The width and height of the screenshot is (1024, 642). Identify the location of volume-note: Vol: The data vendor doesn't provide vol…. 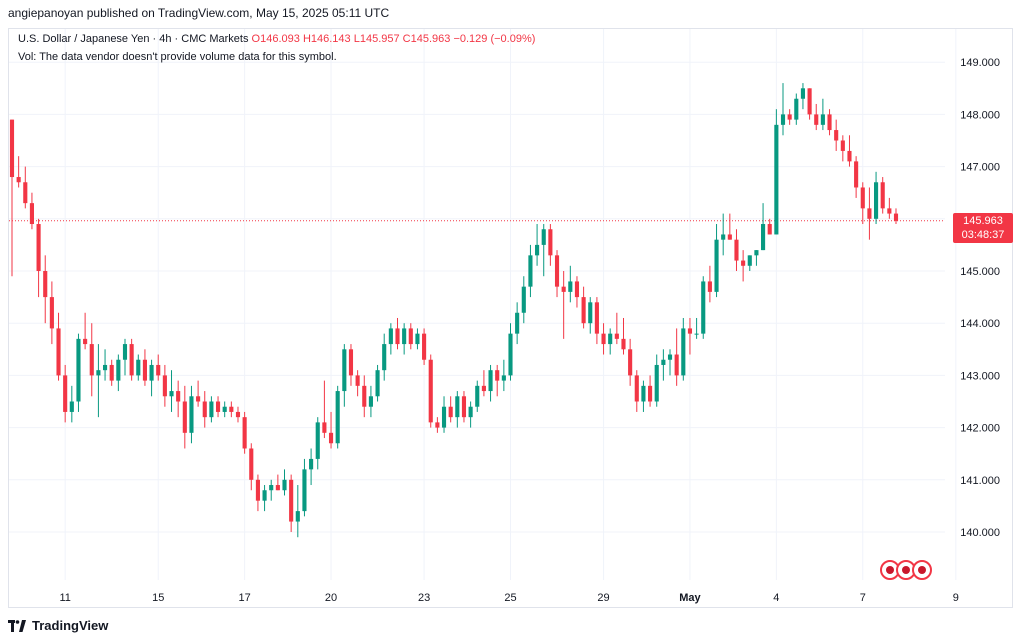
(177, 57).